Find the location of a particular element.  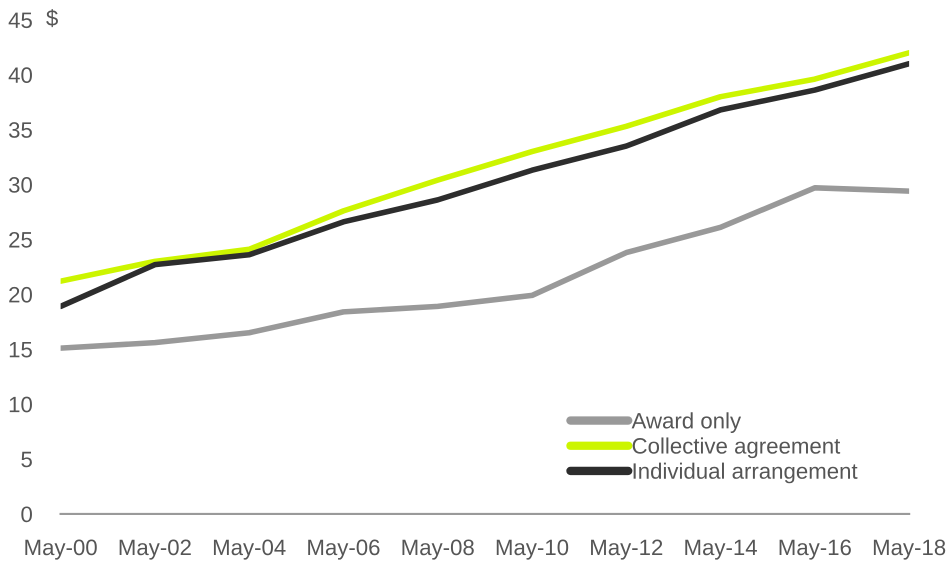

y-tick-label: 20 is located at coordinates (20, 294).